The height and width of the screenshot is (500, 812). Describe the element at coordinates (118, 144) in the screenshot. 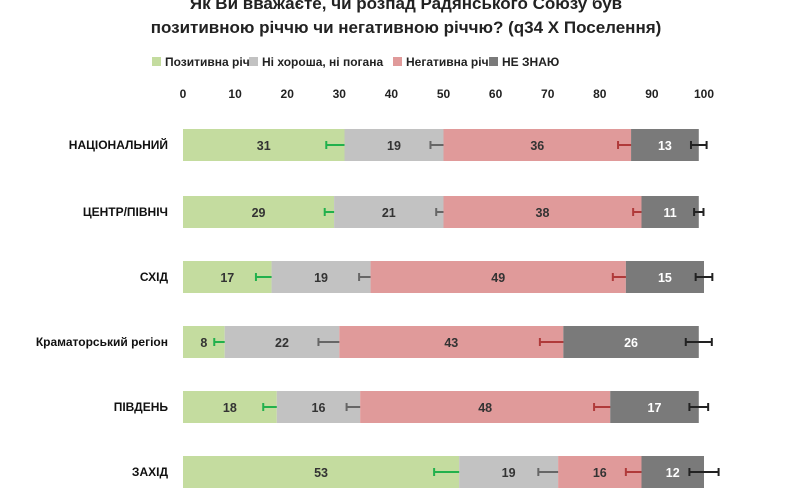

I see `category-label-1: НАЦІОНАЛЬНИЙ` at that location.